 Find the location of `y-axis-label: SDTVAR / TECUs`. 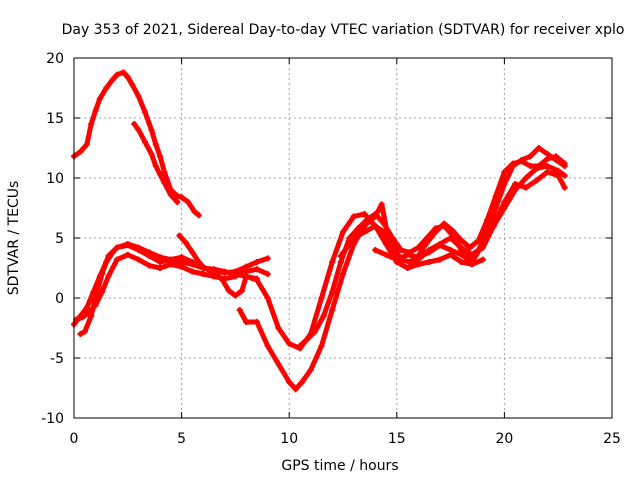

y-axis-label: SDTVAR / TECUs is located at coordinates (14, 238).